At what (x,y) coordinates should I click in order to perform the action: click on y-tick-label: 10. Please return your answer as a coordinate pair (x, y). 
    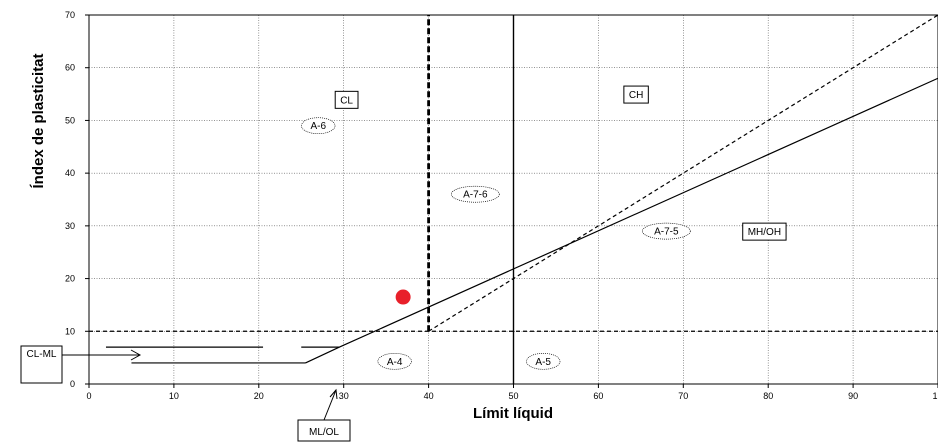
    Looking at the image, I should click on (70, 331).